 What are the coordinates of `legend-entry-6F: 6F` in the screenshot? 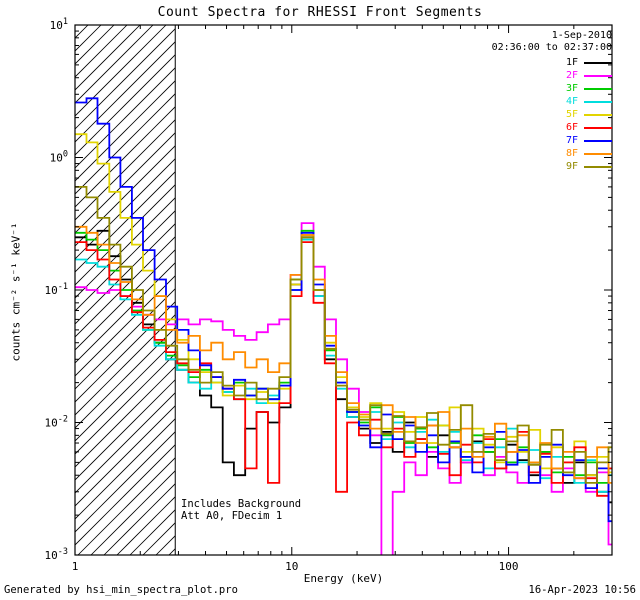 It's located at (589, 127).